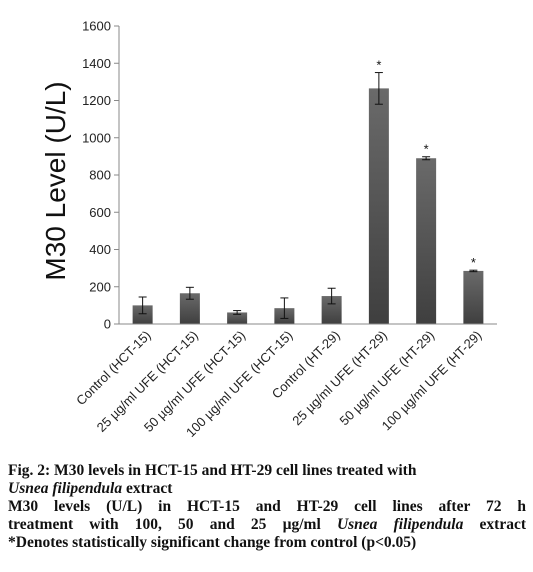  Describe the element at coordinates (107, 324) in the screenshot. I see `y-tick-label: 0` at that location.